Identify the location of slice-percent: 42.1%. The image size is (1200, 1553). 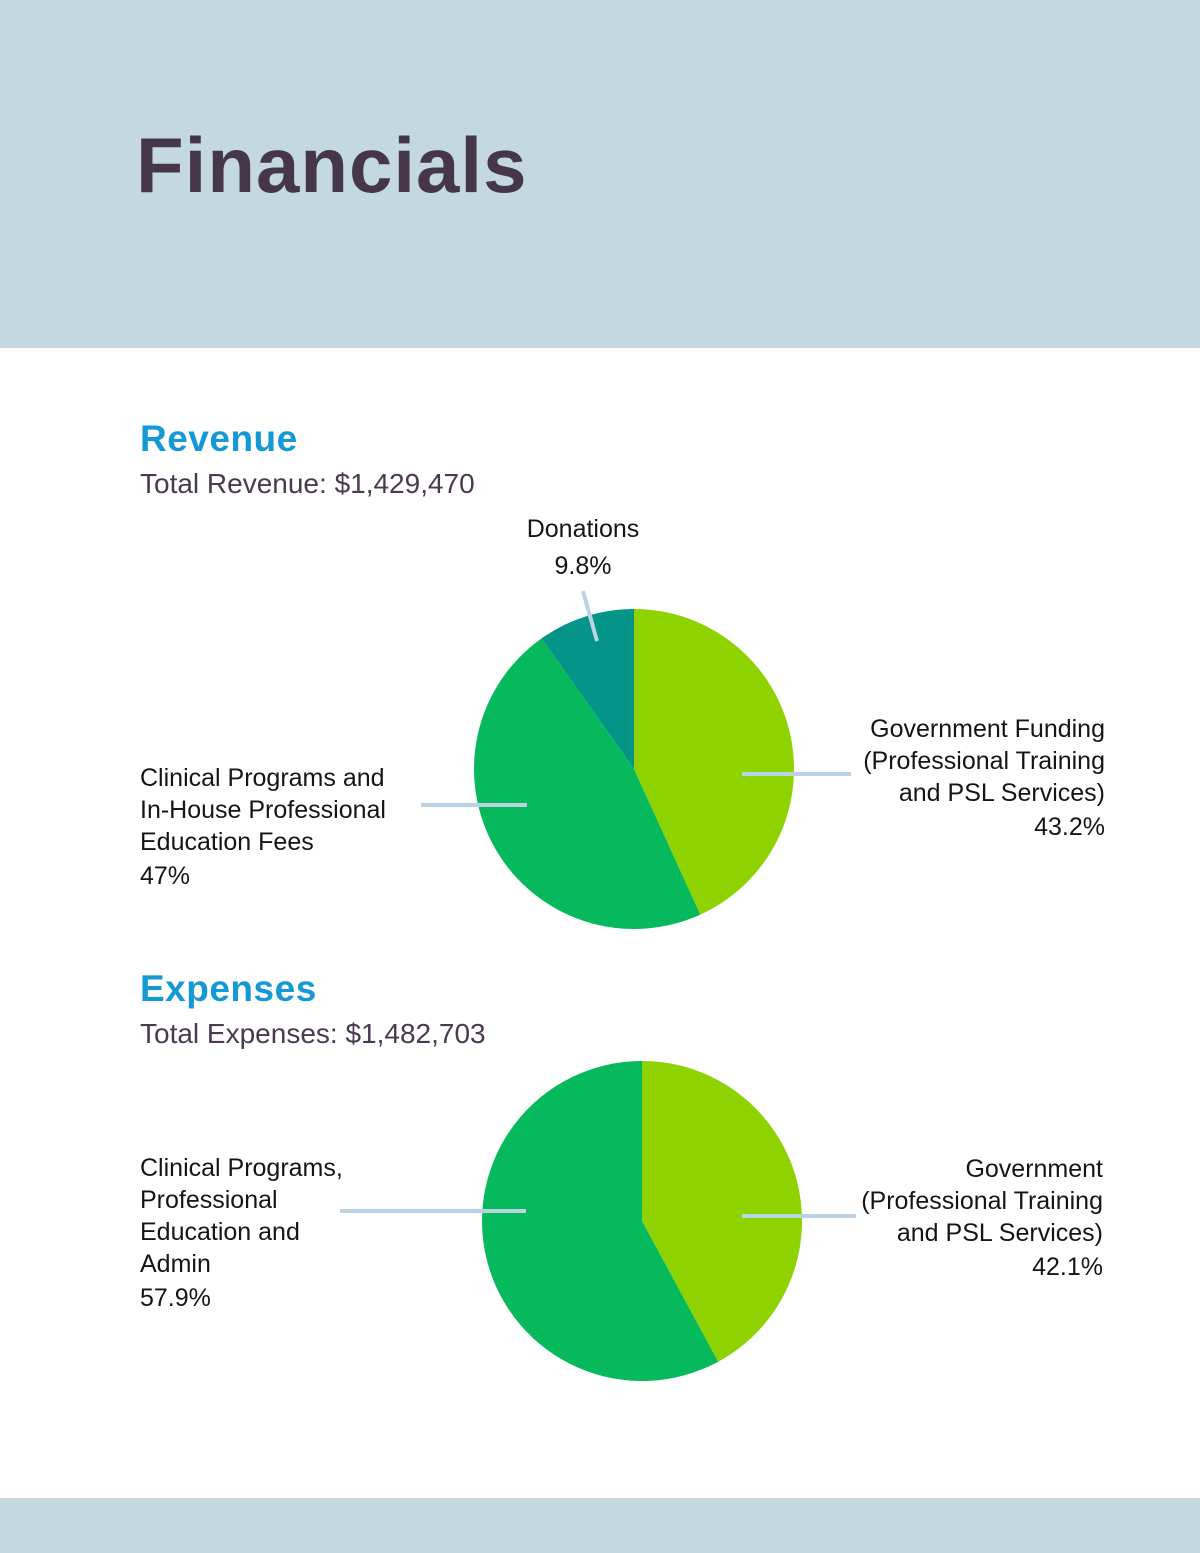
(1067, 1267).